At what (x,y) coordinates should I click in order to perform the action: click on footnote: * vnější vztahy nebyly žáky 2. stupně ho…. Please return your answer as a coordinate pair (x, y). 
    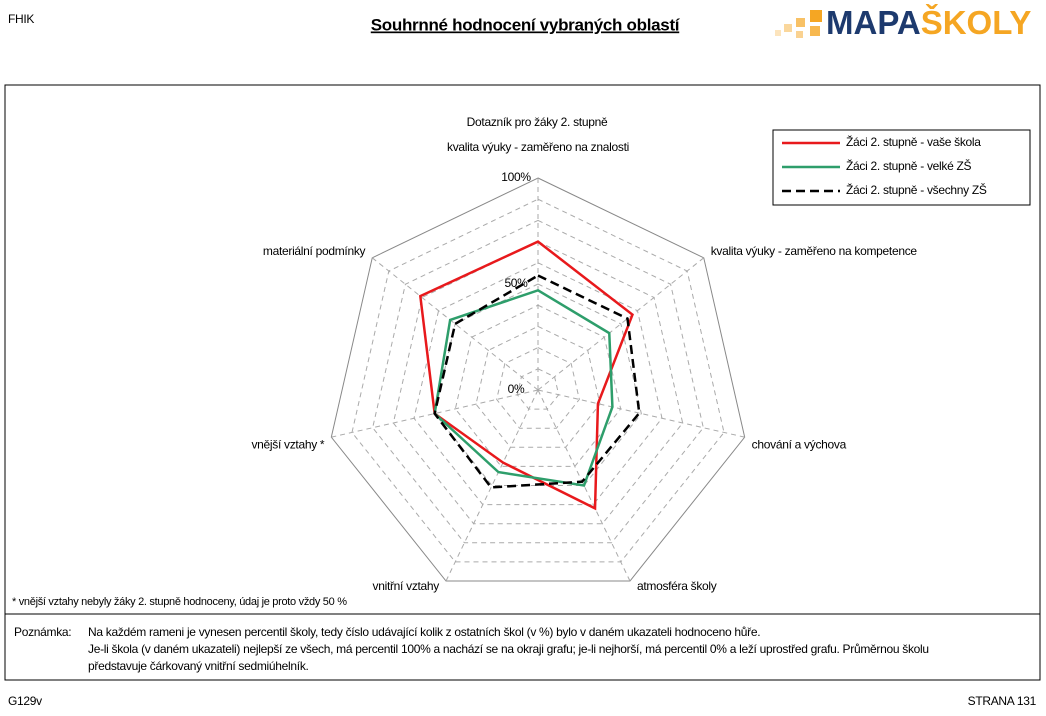
    Looking at the image, I should click on (179, 602).